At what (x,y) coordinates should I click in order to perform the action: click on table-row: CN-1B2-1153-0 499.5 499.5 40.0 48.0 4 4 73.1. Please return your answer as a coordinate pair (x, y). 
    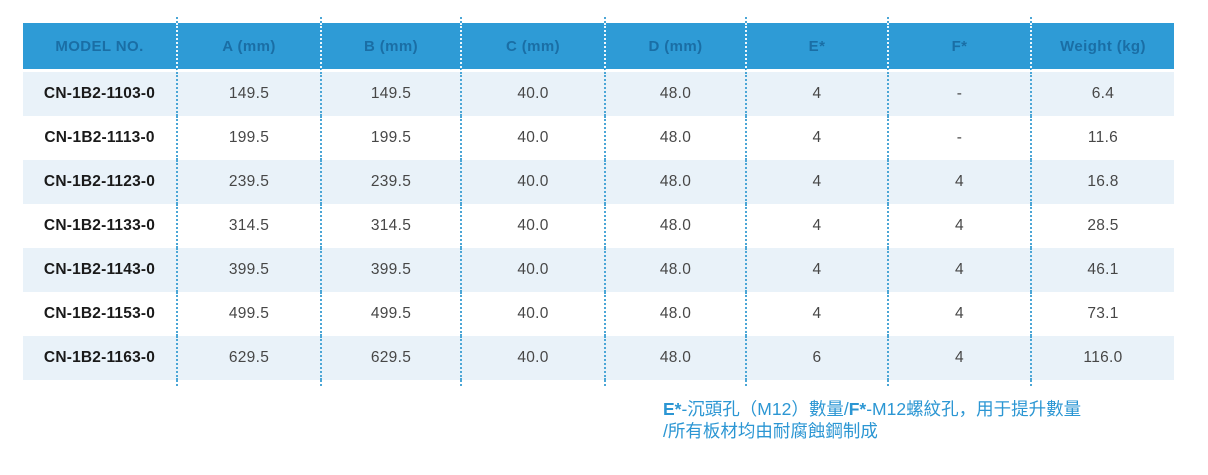
    Looking at the image, I should click on (598, 314).